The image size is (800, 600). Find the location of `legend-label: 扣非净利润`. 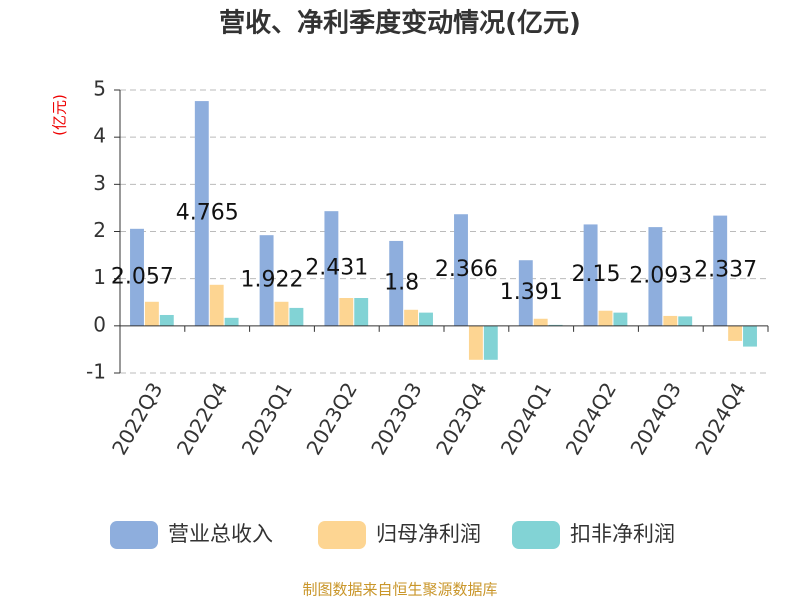

legend-label: 扣非净利润 is located at coordinates (622, 534).